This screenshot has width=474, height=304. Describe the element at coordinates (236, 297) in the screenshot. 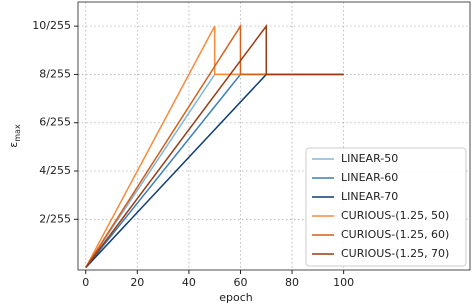

I see `x-axis-label: epoch` at that location.